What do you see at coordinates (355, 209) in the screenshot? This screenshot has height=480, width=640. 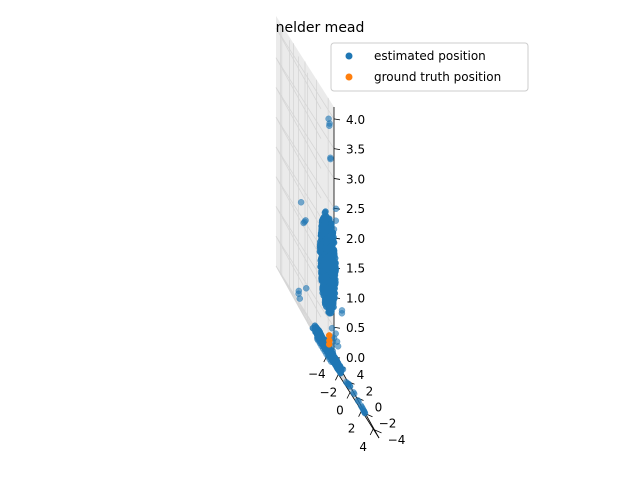 I see `z-tick-label: 2.5` at bounding box center [355, 209].